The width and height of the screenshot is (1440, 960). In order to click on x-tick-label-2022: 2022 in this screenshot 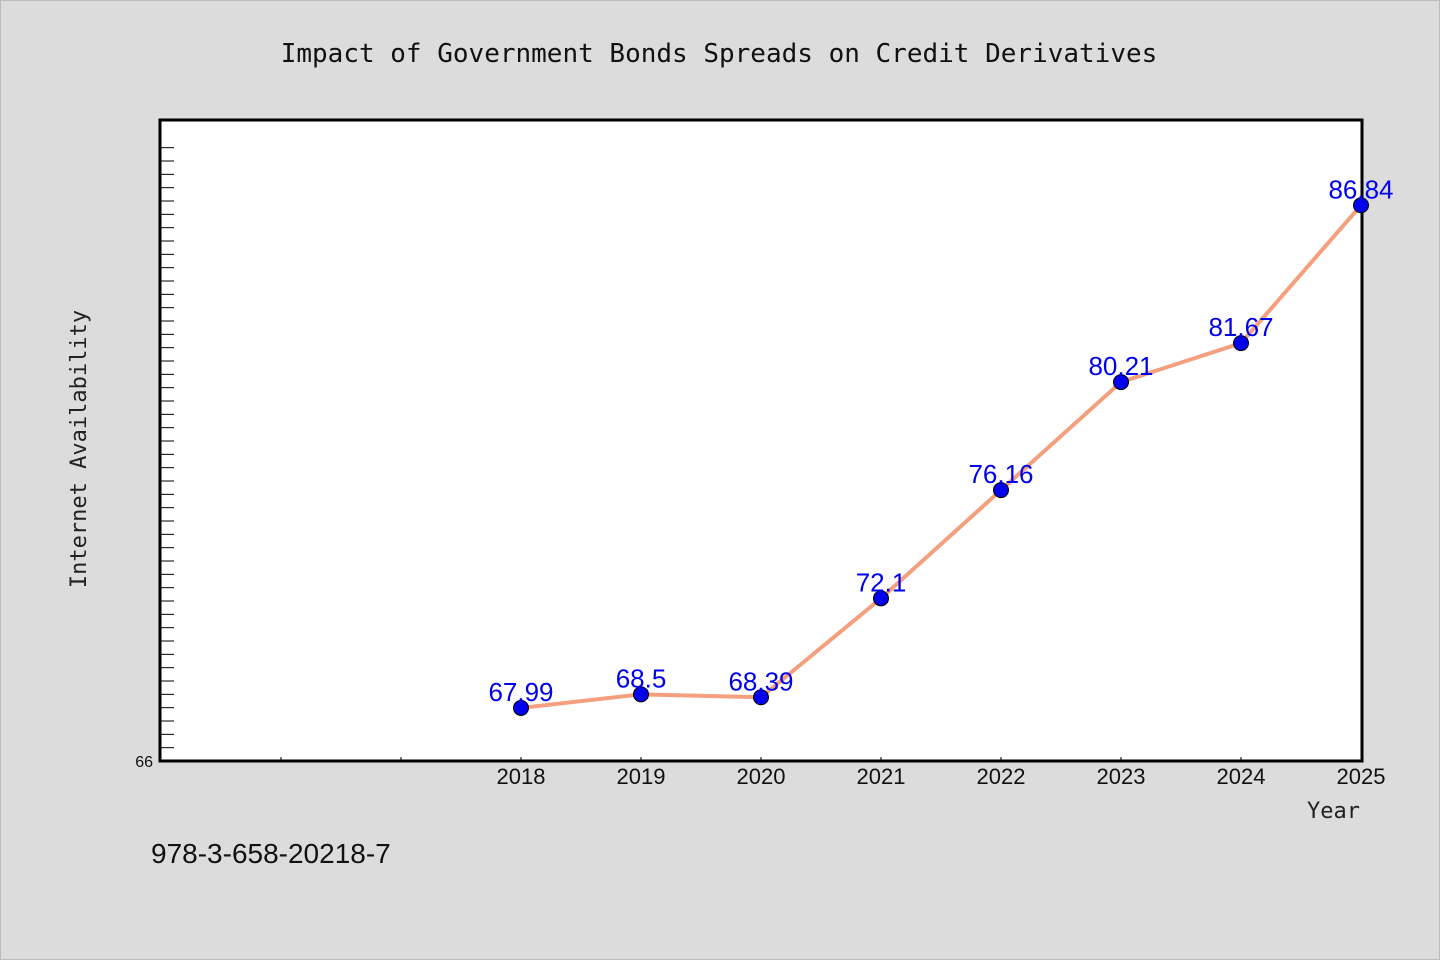, I will do `click(1001, 776)`.